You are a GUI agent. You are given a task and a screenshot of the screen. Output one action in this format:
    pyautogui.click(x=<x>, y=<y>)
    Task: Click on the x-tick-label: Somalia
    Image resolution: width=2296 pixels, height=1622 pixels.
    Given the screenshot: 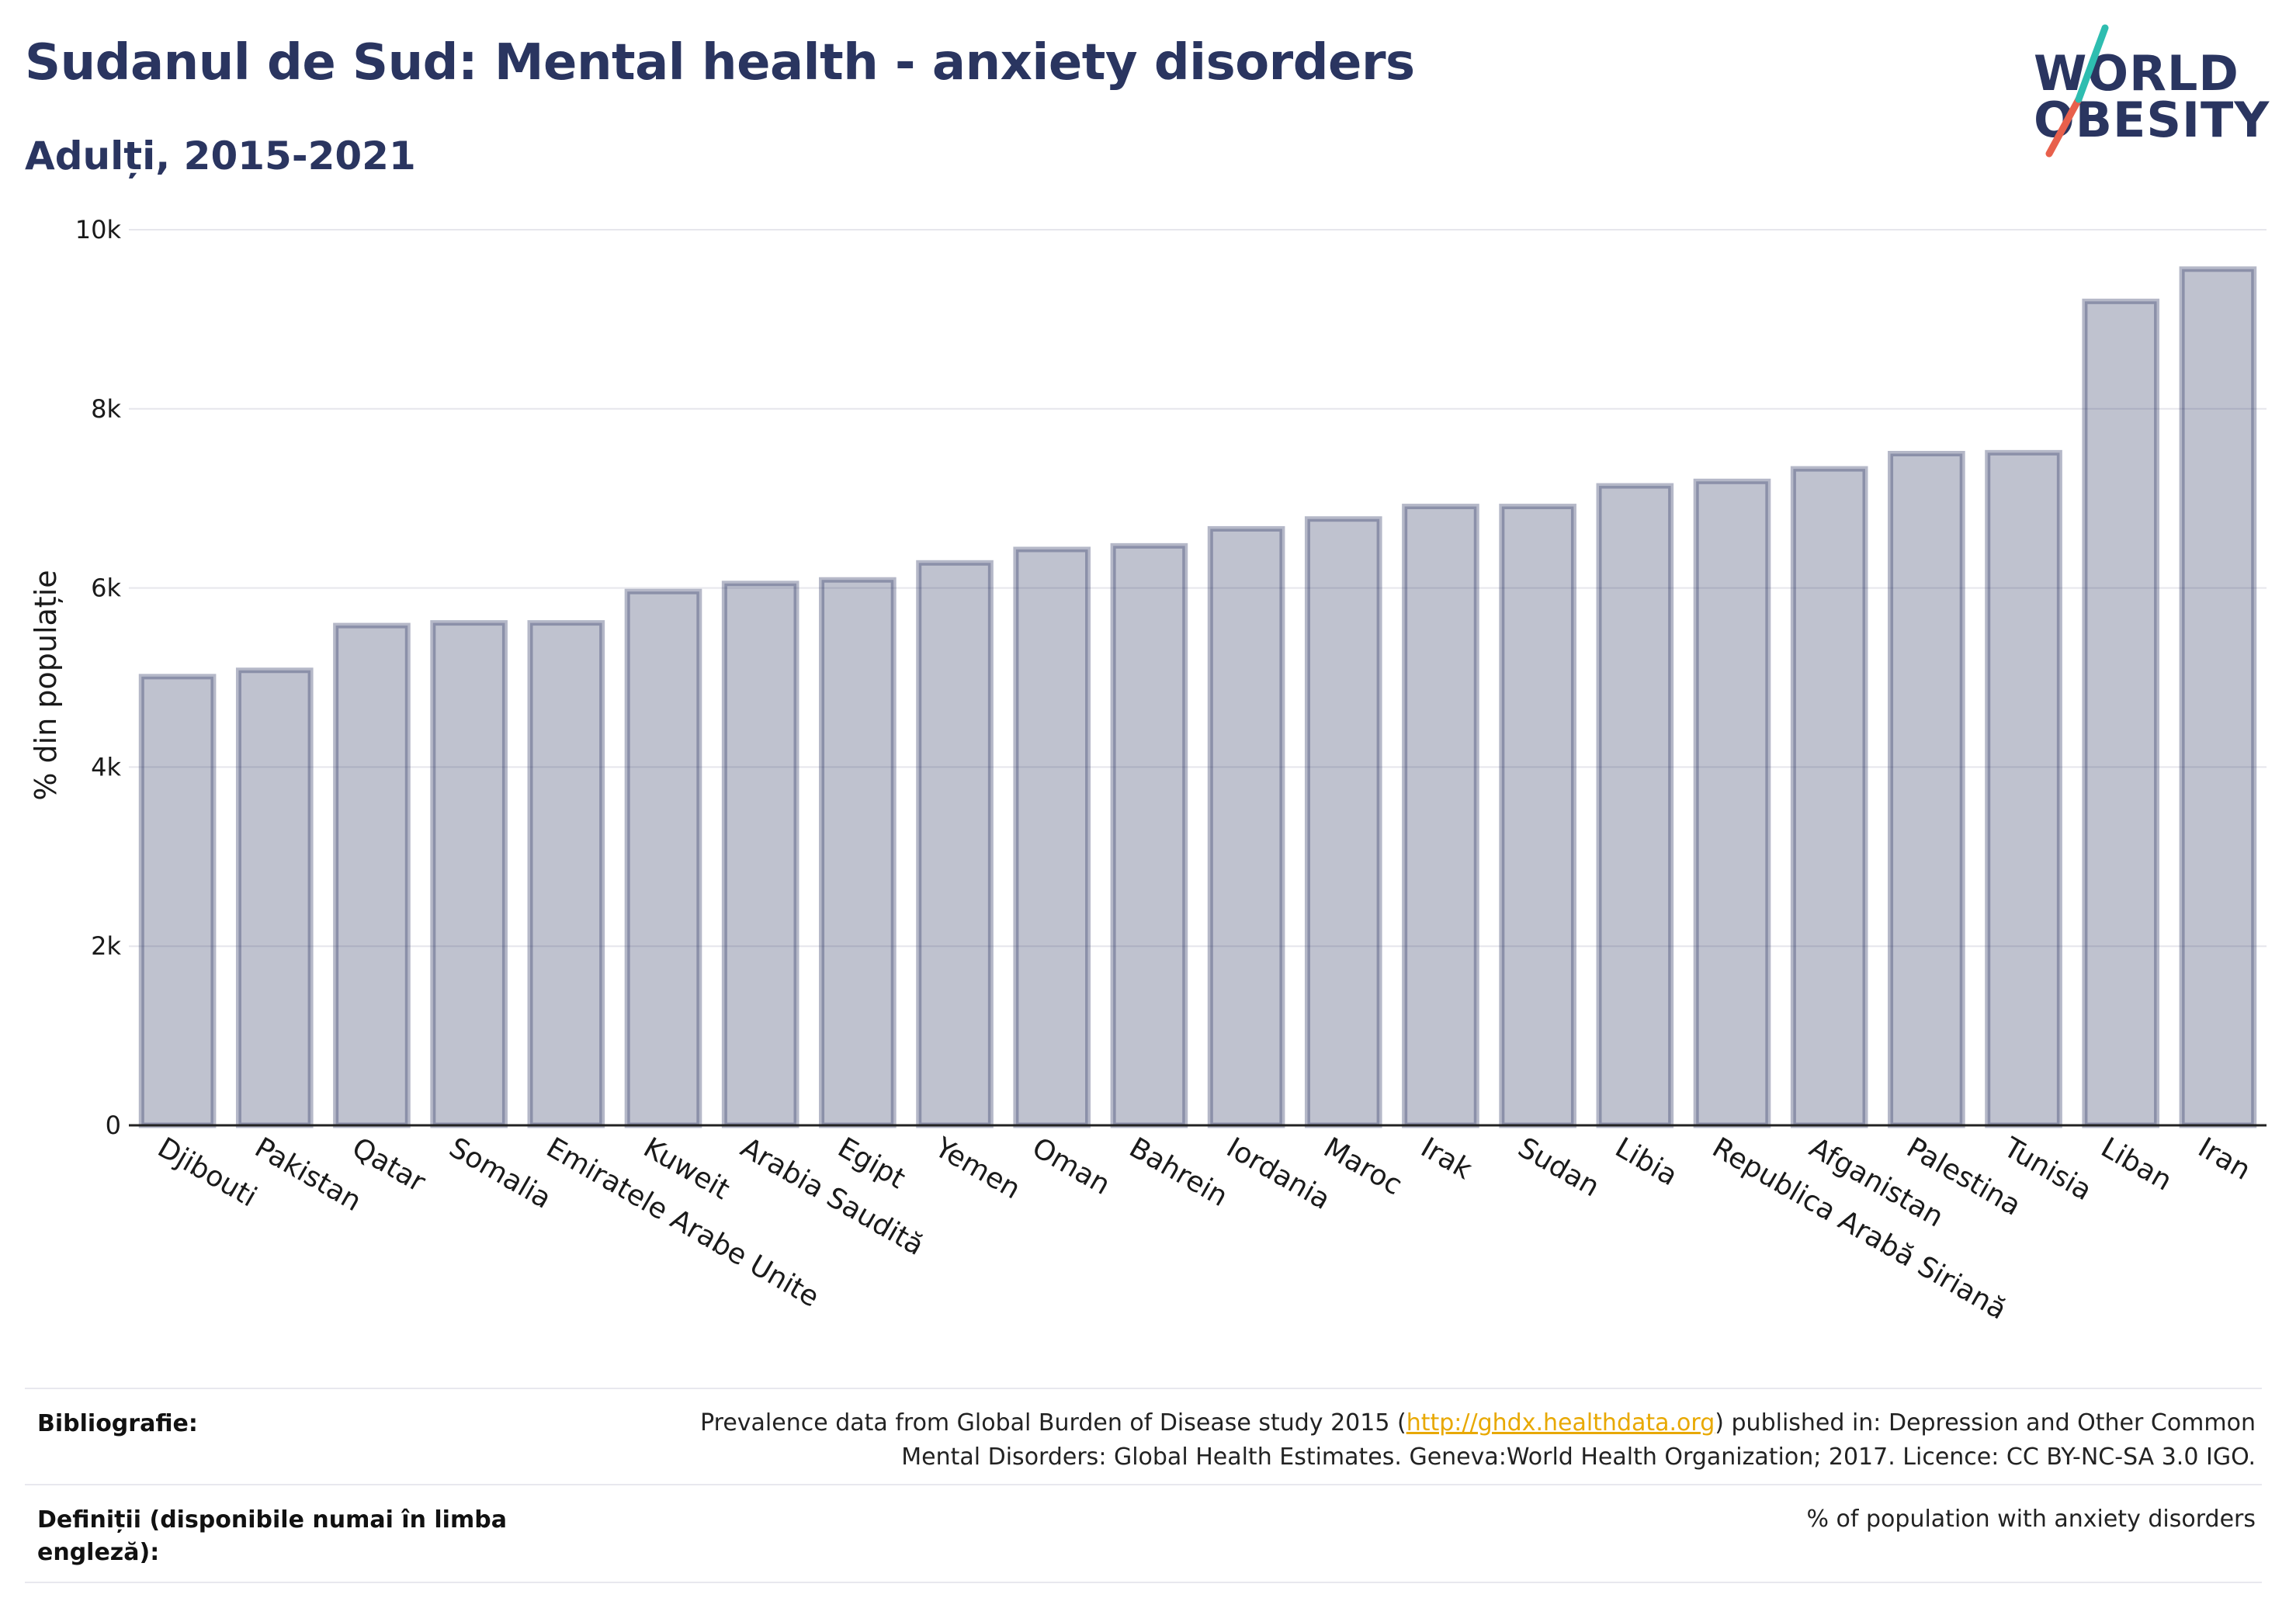 What is the action you would take?
    pyautogui.click(x=500, y=1173)
    